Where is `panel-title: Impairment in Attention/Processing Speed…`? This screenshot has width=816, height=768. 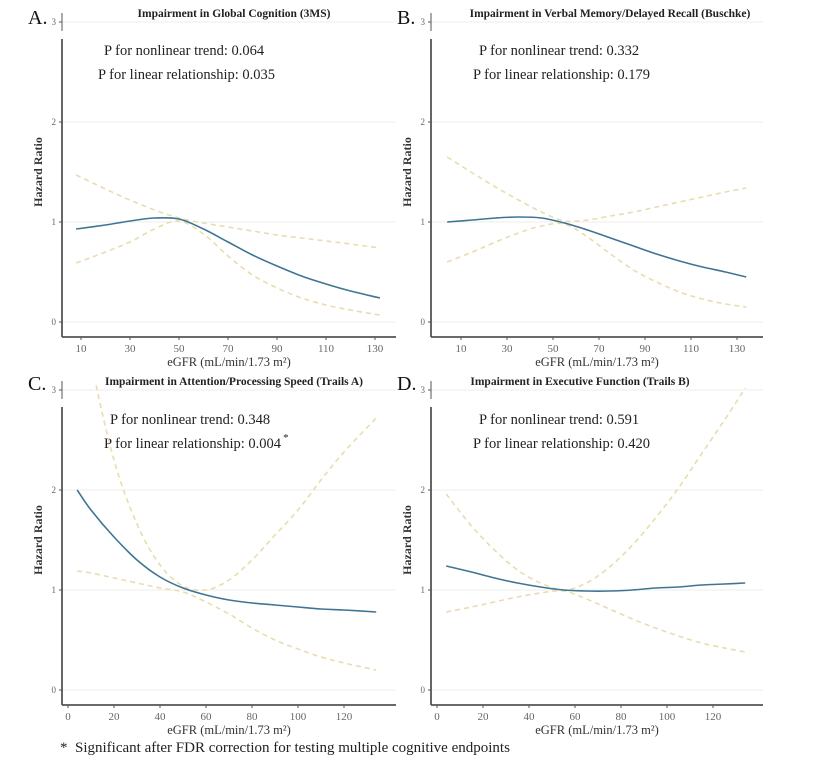 panel-title: Impairment in Attention/Processing Speed… is located at coordinates (234, 382).